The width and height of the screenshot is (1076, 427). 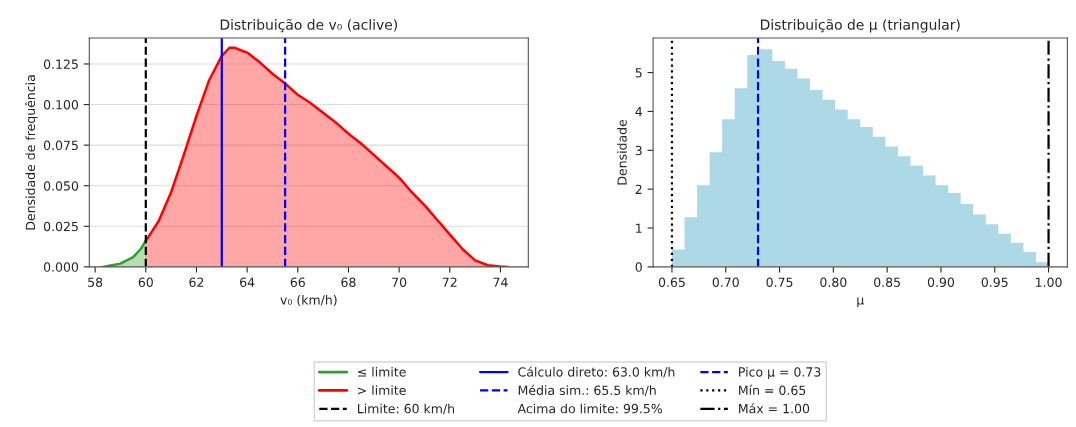 What do you see at coordinates (95, 282) in the screenshot?
I see `x-tick-label: 58` at bounding box center [95, 282].